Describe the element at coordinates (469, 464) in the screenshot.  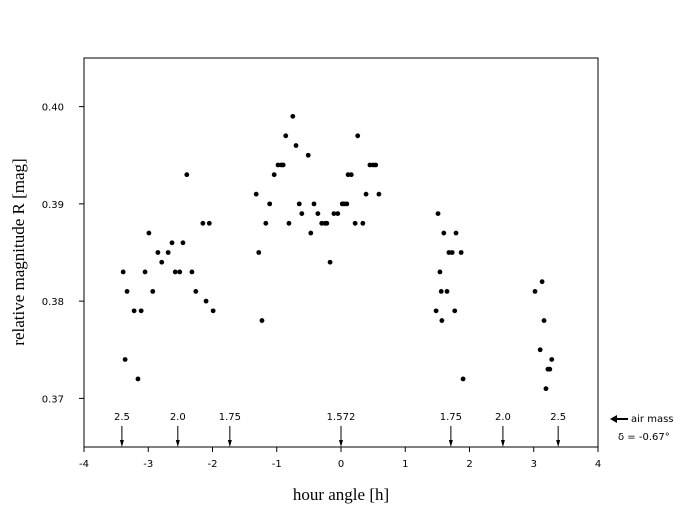
I see `x-tick-label: 2` at that location.